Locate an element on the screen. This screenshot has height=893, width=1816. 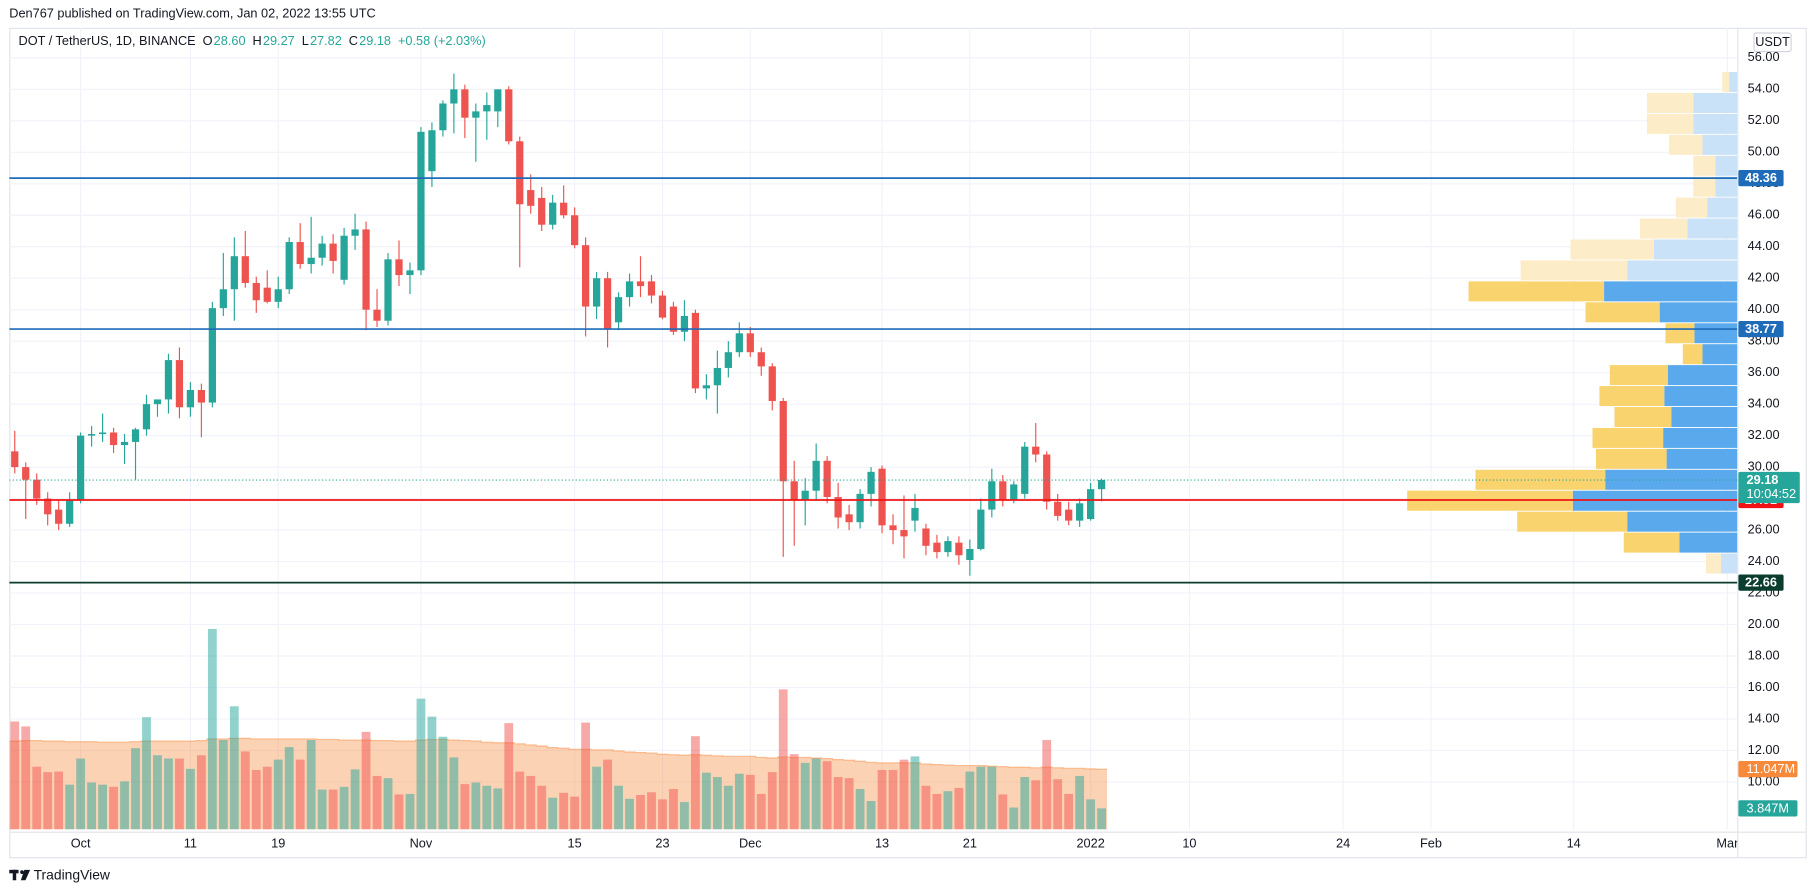
ohlc-key: H is located at coordinates (257, 40).